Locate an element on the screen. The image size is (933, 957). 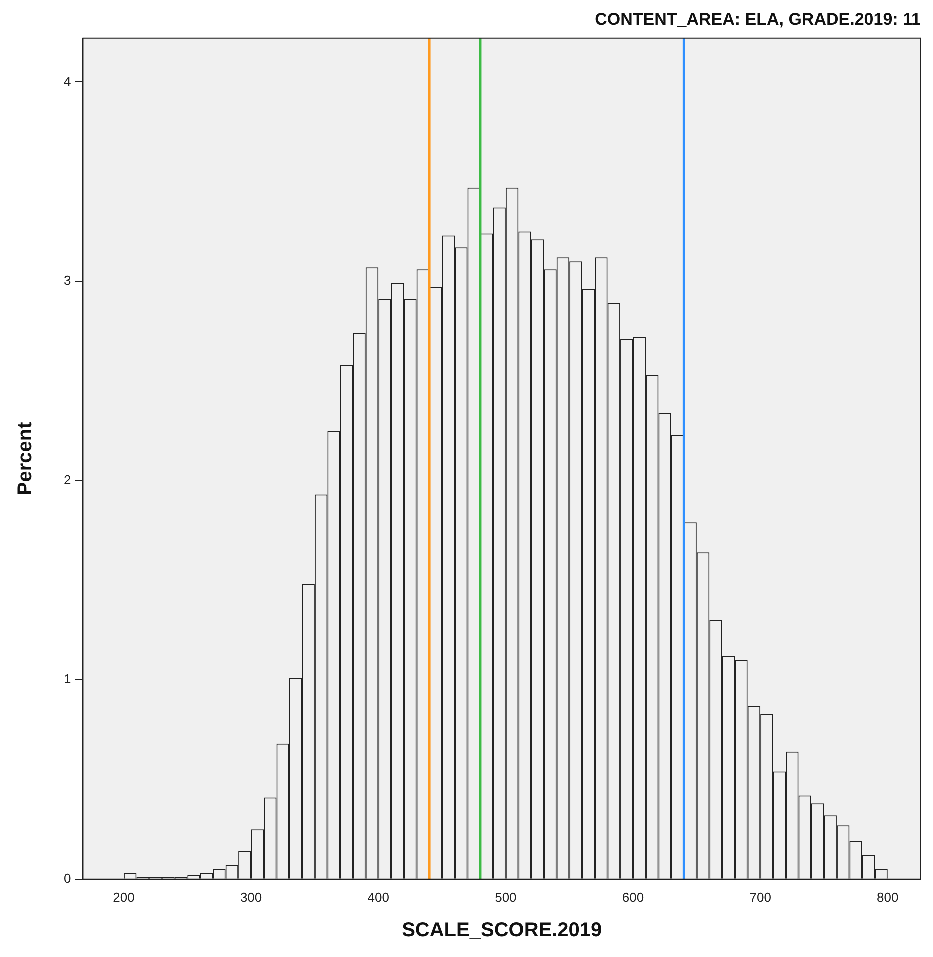
x-tick-label: 700 is located at coordinates (761, 897).